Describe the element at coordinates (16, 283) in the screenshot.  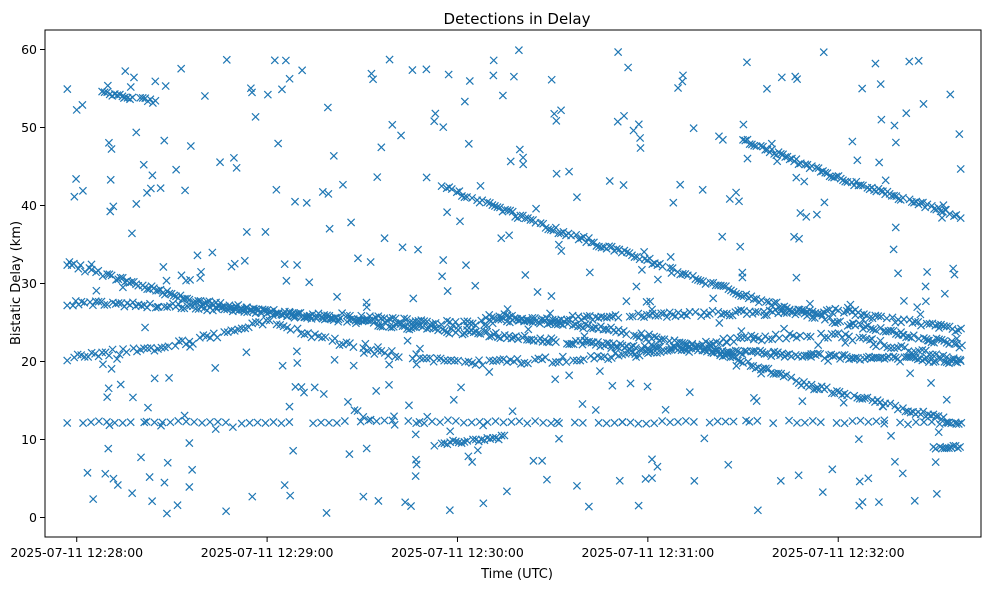
I see `y-axis-label: Bistatic Delay (km)` at that location.